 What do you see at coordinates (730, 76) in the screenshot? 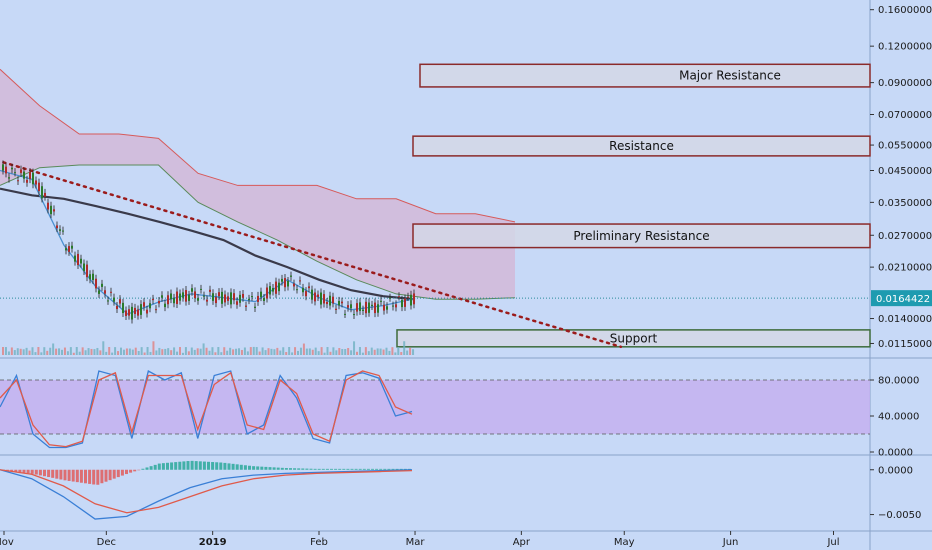
I see `zone-label: Major Resistance` at bounding box center [730, 76].